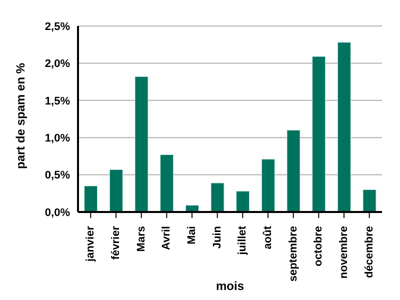 The width and height of the screenshot is (400, 300). I want to click on y-tick-label: 1,0%, so click(57, 138).